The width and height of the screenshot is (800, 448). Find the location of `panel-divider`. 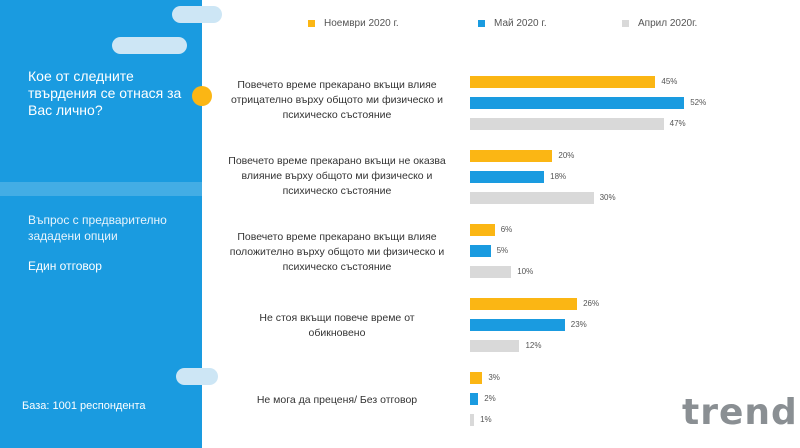

panel-divider is located at coordinates (101, 189).